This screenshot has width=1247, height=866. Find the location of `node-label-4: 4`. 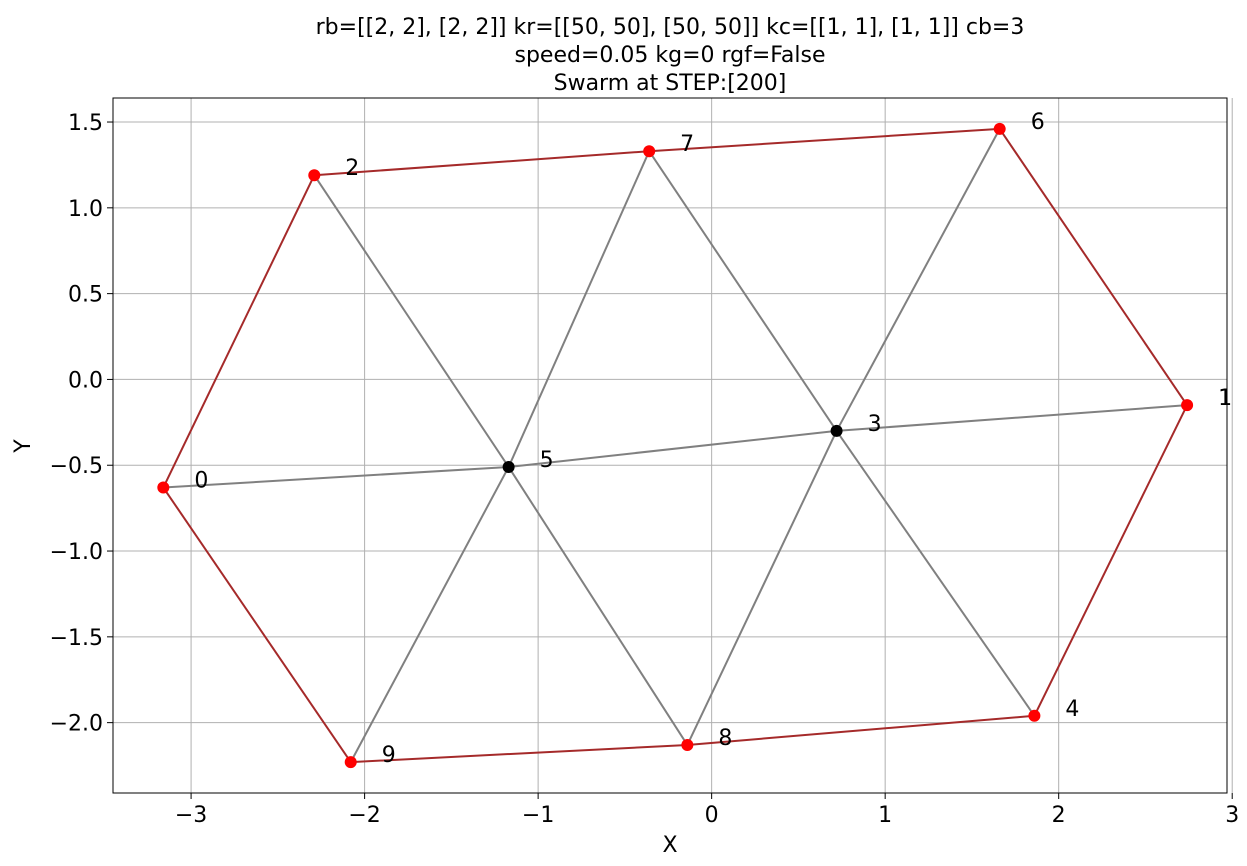

node-label-4: 4 is located at coordinates (1072, 709).